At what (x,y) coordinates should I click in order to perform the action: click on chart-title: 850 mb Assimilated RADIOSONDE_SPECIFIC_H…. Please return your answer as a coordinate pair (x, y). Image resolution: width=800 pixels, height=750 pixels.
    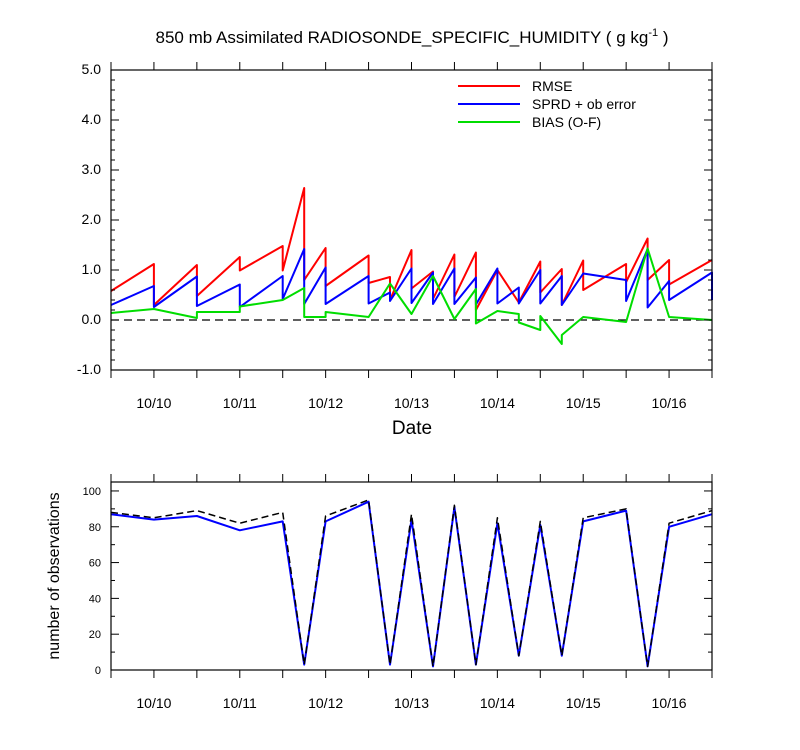
    Looking at the image, I should click on (412, 37).